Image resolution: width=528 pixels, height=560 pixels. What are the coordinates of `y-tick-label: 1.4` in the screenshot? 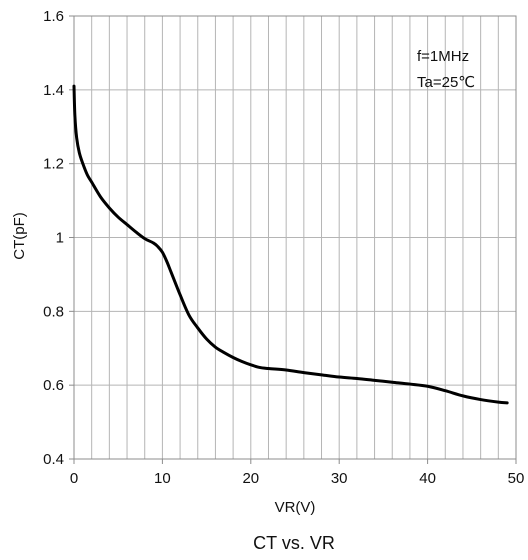 It's located at (53, 90).